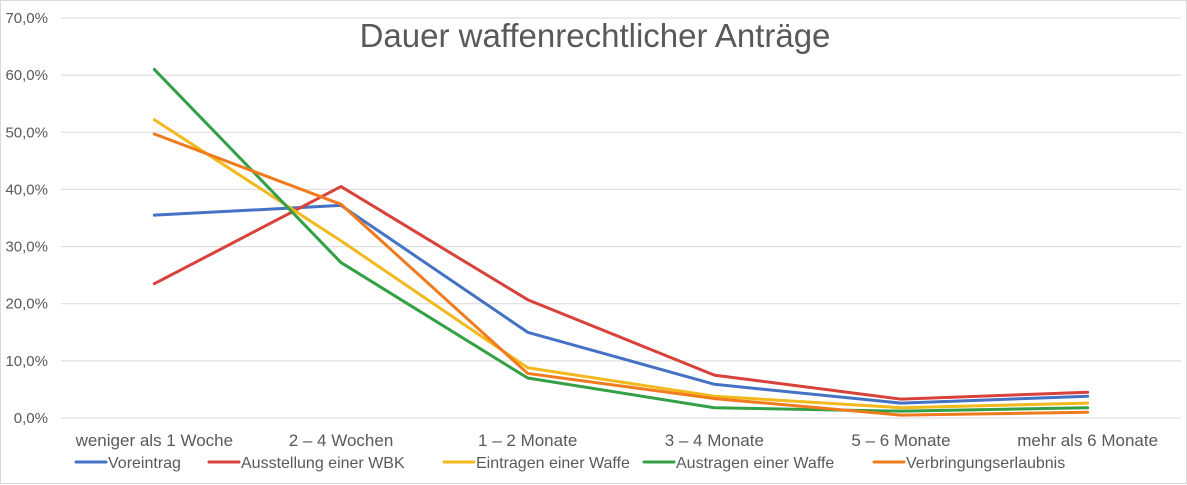 The image size is (1187, 485). I want to click on y-tick-label: 30,0%, so click(26, 247).